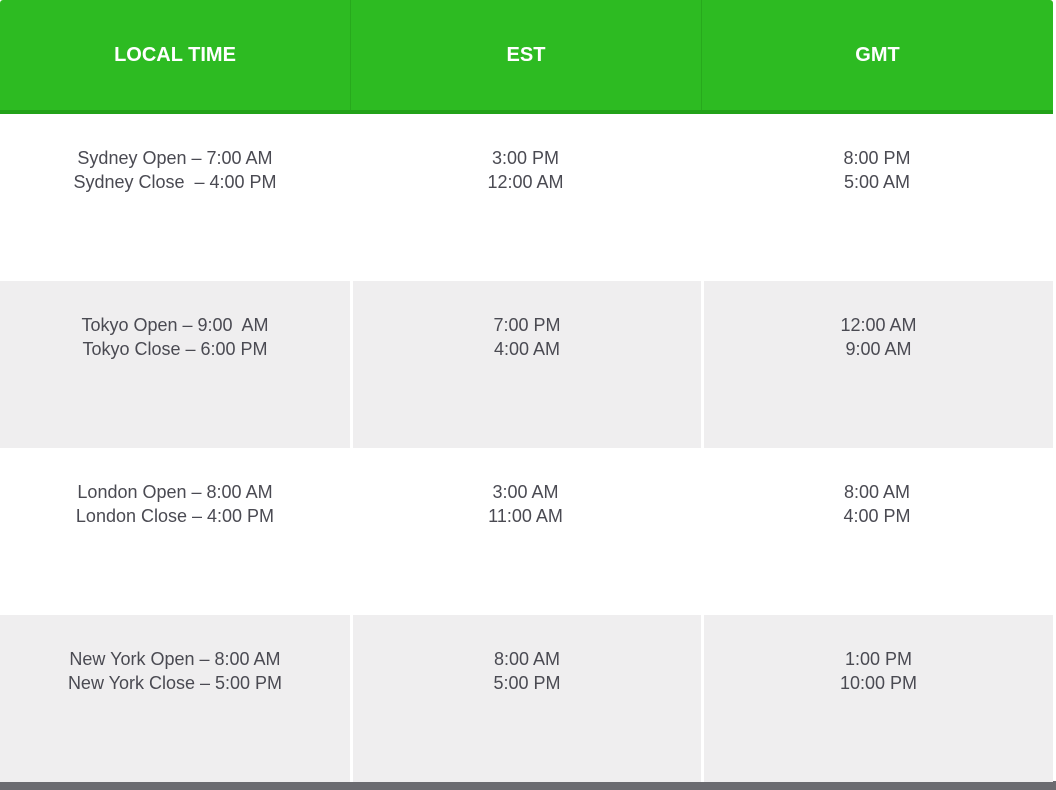 The width and height of the screenshot is (1056, 790). Describe the element at coordinates (525, 492) in the screenshot. I see `cell-text: 3:00 AM` at that location.